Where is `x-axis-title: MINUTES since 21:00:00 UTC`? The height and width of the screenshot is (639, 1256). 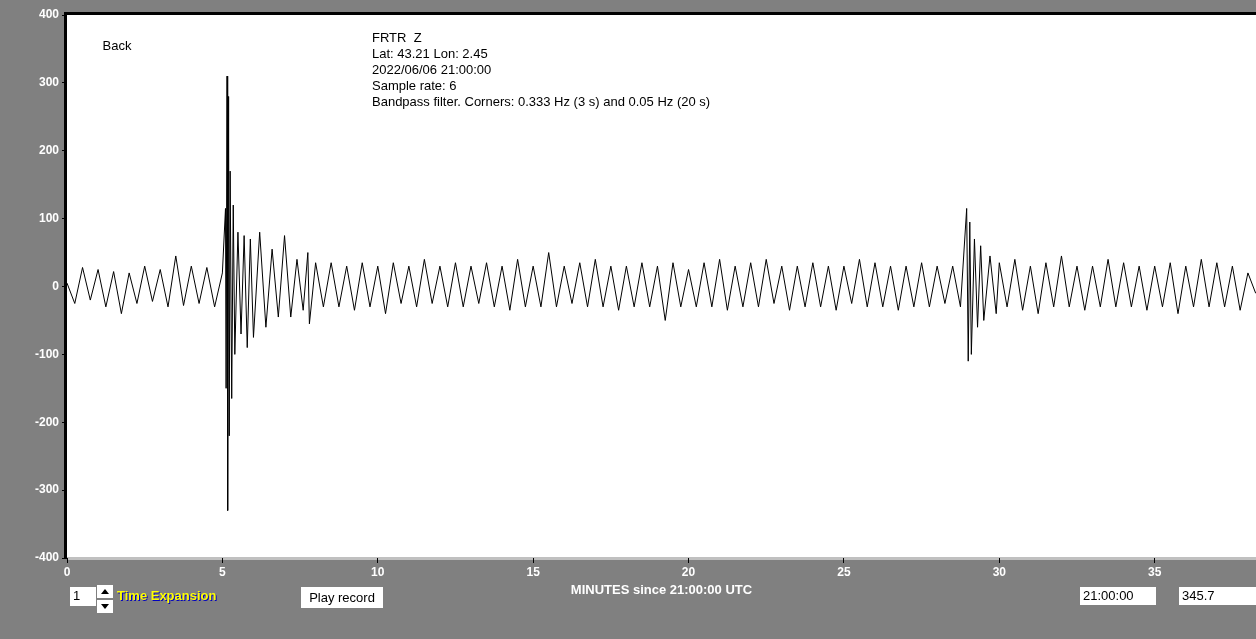
x-axis-title: MINUTES since 21:00:00 UTC is located at coordinates (661, 589).